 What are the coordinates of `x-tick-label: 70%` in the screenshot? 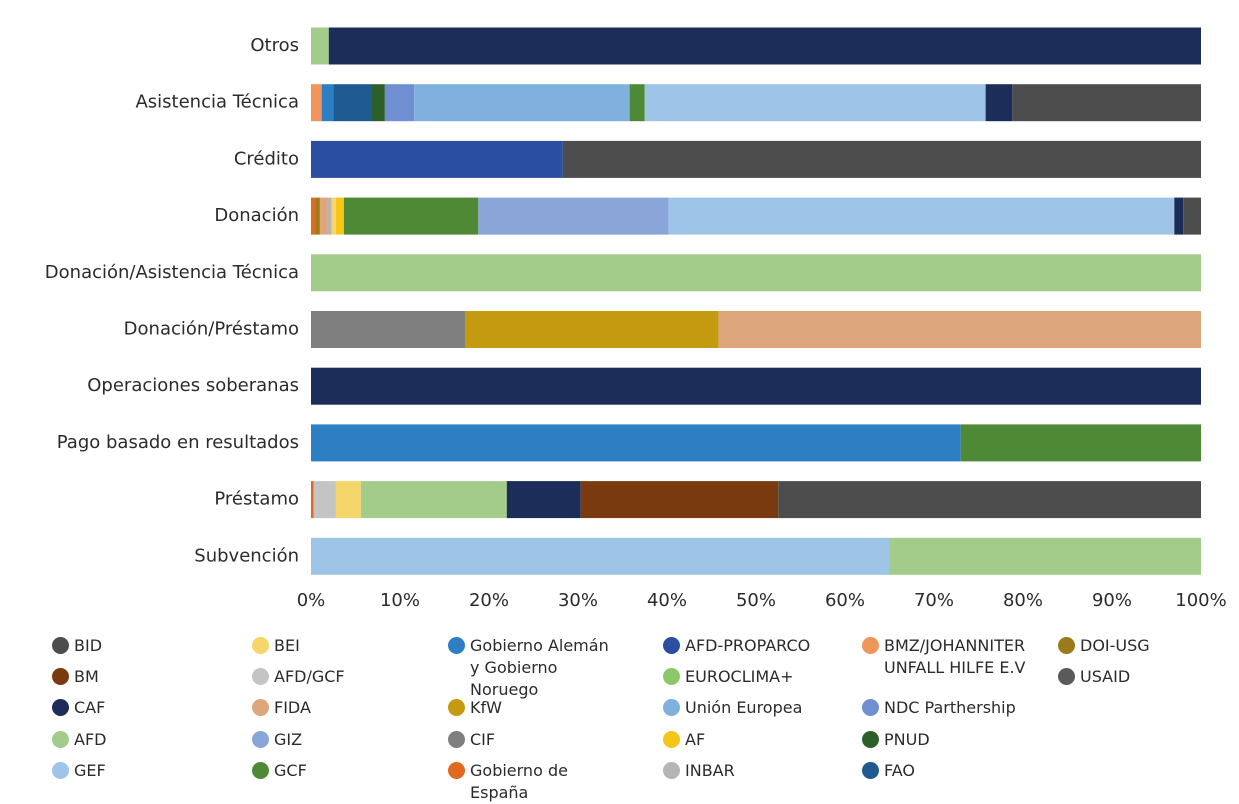 It's located at (934, 600).